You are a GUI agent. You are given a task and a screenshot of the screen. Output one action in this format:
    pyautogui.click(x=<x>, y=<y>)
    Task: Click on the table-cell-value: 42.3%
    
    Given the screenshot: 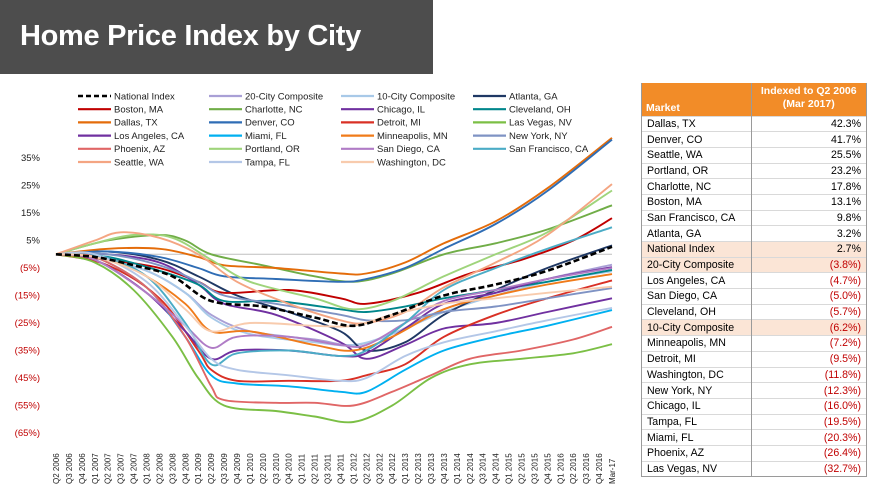 What is the action you would take?
    pyautogui.click(x=809, y=123)
    